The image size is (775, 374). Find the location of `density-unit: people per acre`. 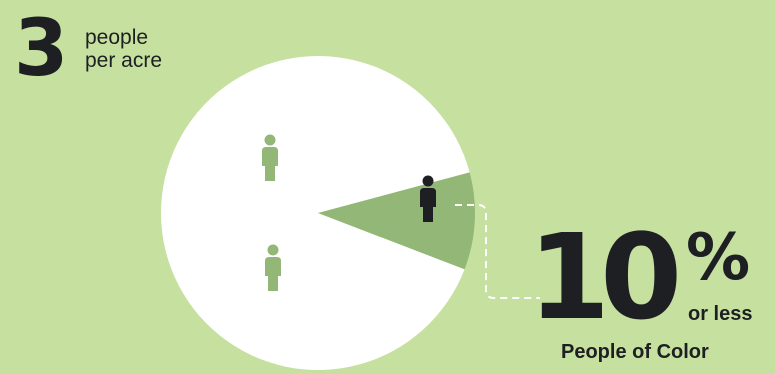

density-unit: people per acre is located at coordinates (140, 49).